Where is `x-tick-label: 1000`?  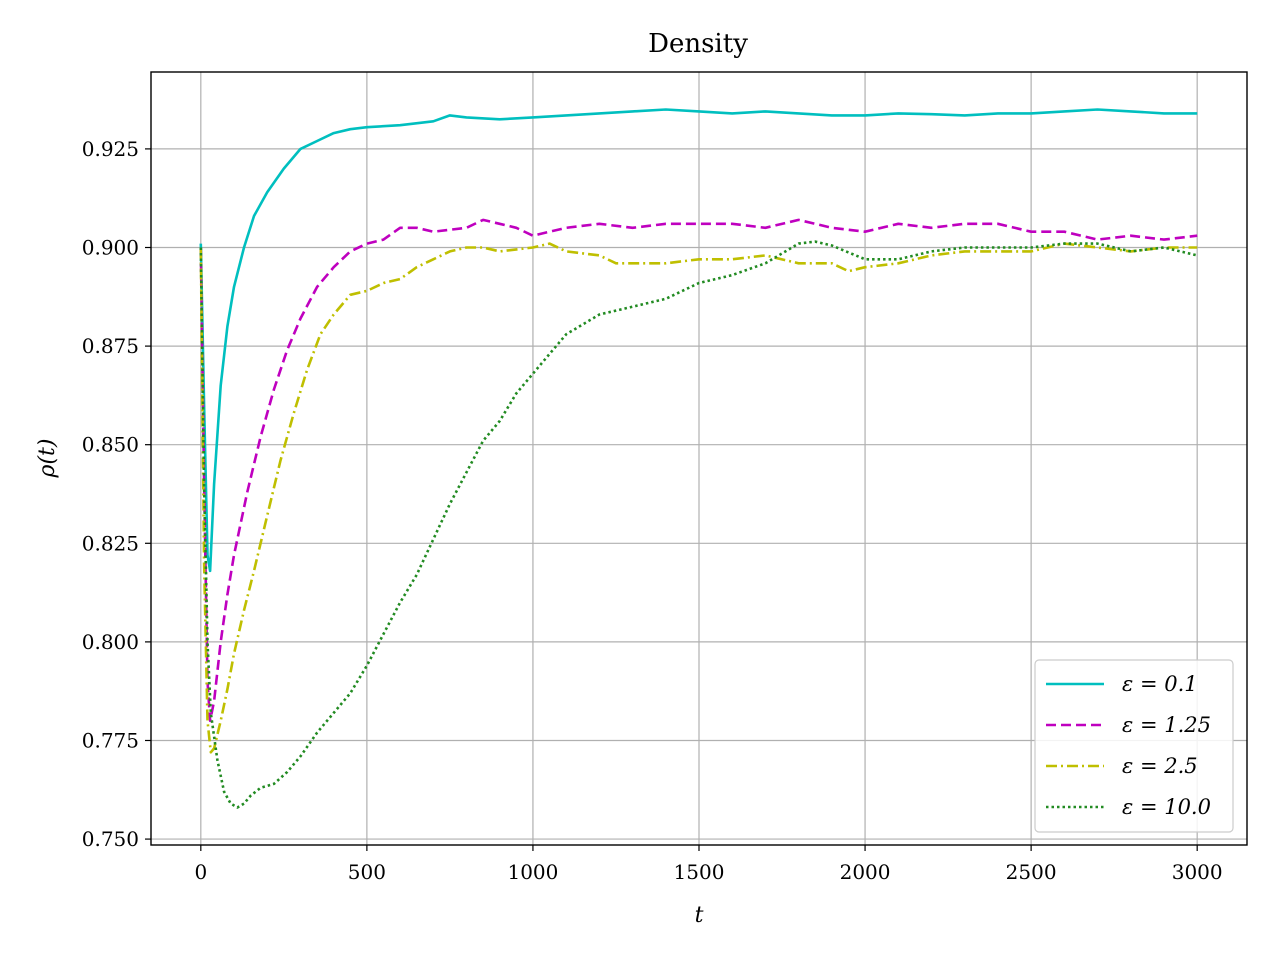
x-tick-label: 1000 is located at coordinates (532, 872).